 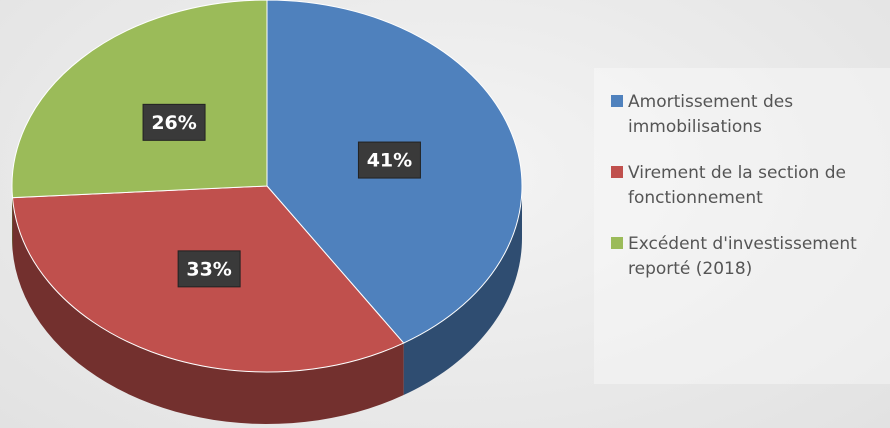 I want to click on data-label: 26%, so click(x=173, y=123).